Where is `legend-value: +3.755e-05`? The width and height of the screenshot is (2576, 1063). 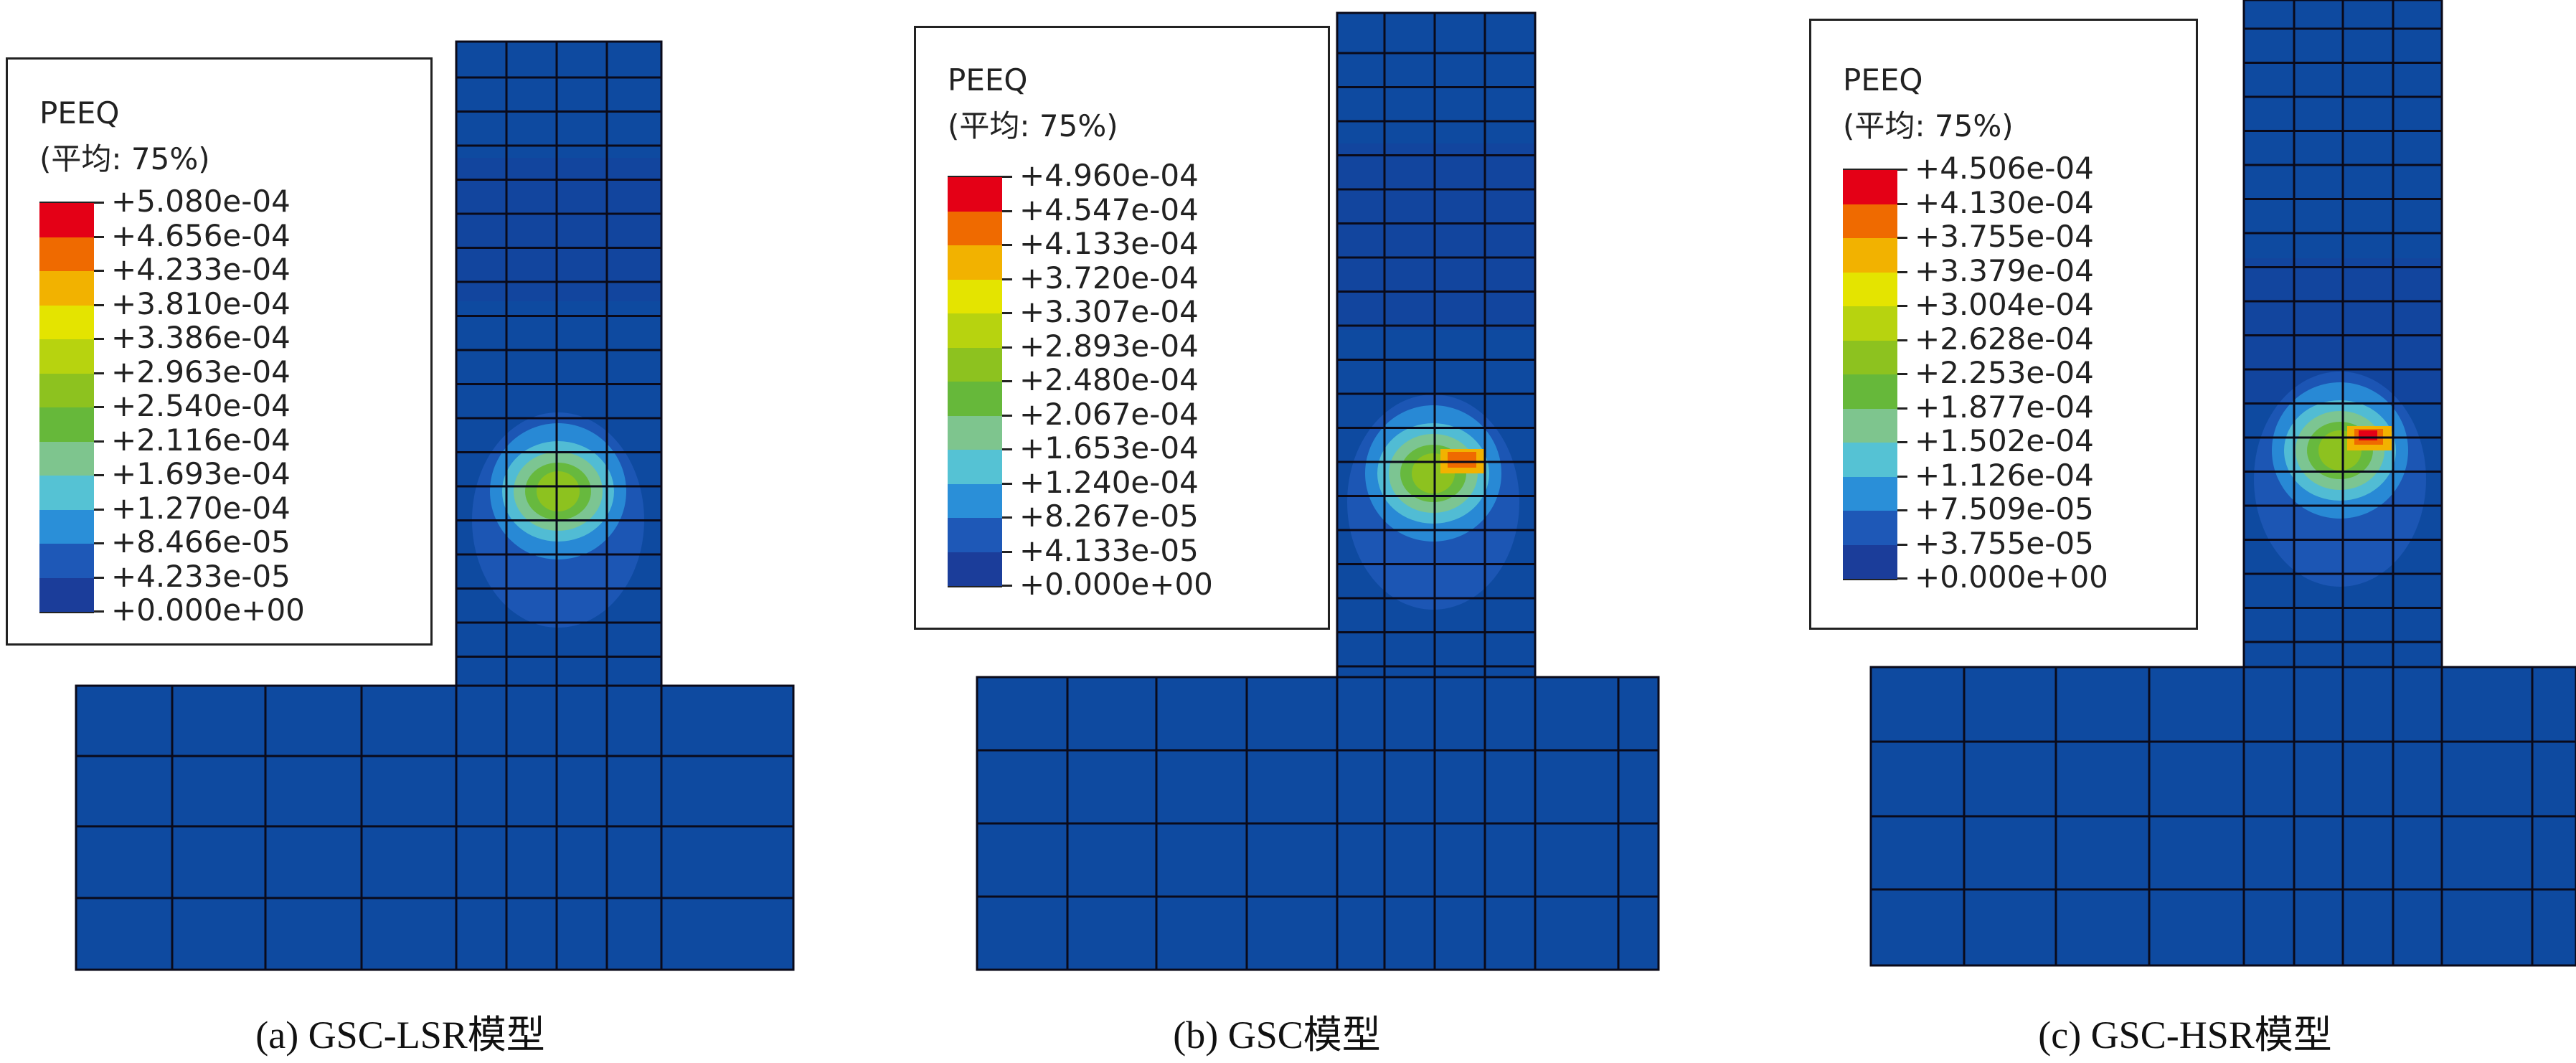
legend-value: +3.755e-05 is located at coordinates (2004, 543).